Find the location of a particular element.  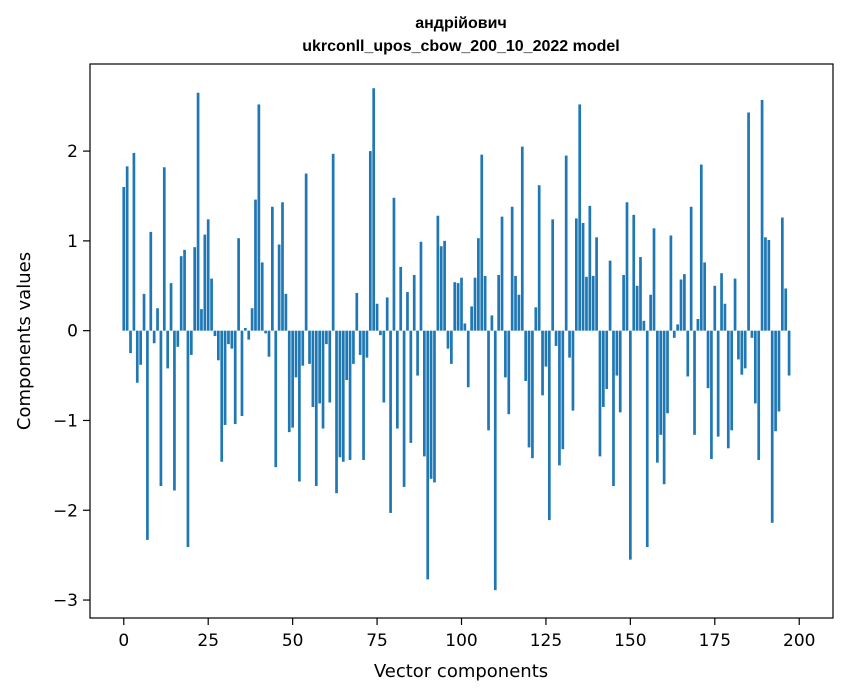

x-tick-label: 25 is located at coordinates (208, 641).